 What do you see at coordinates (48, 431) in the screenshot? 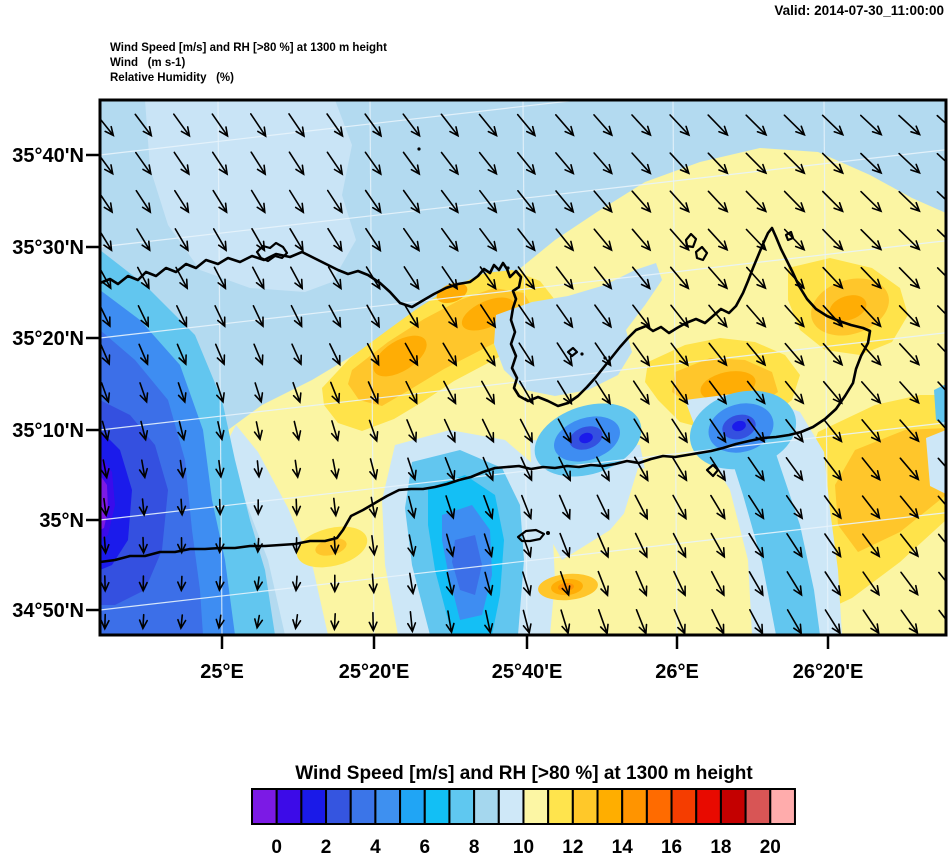
I see `lat-tick-label: 35°10'N` at bounding box center [48, 431].